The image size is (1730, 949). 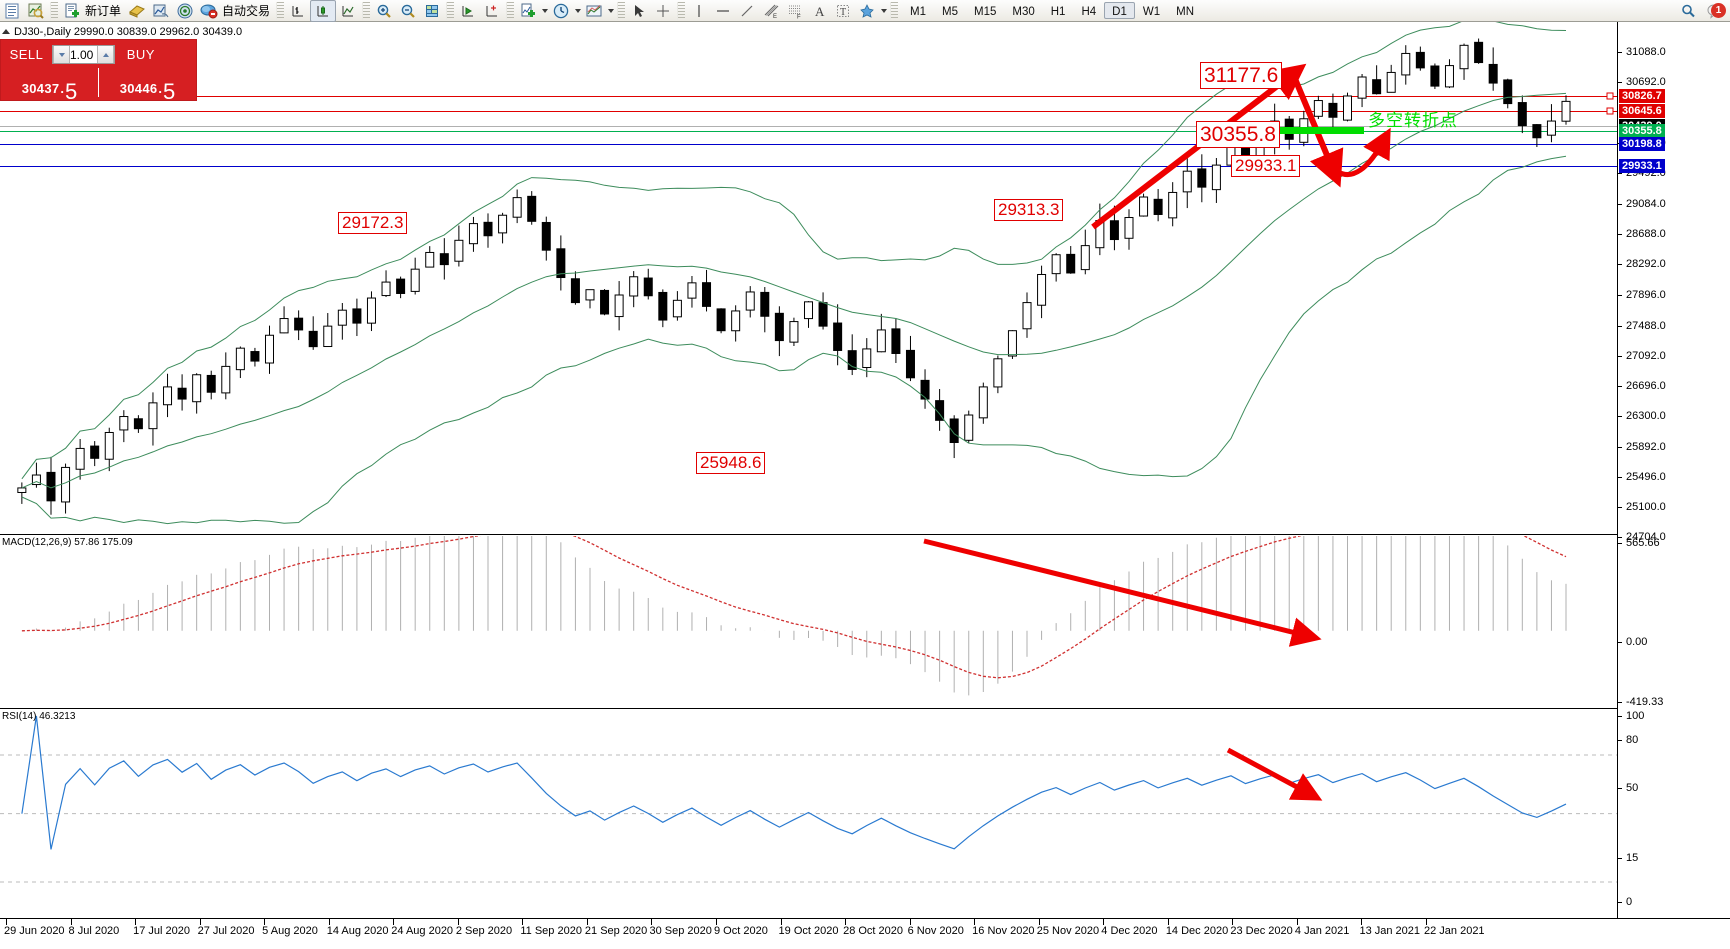 What do you see at coordinates (6, 31) in the screenshot?
I see `chart-collapse-icon` at bounding box center [6, 31].